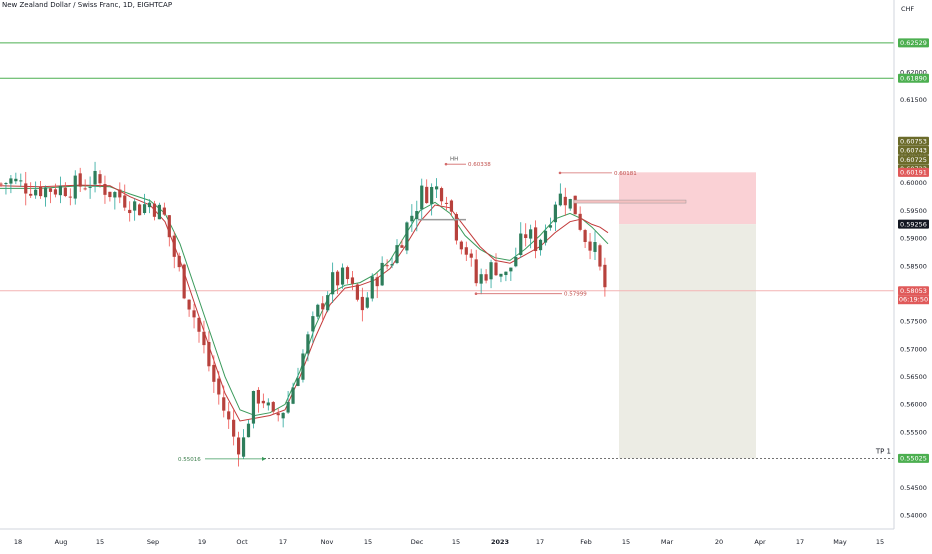  I want to click on high-price-label: 0.60181, so click(625, 174).